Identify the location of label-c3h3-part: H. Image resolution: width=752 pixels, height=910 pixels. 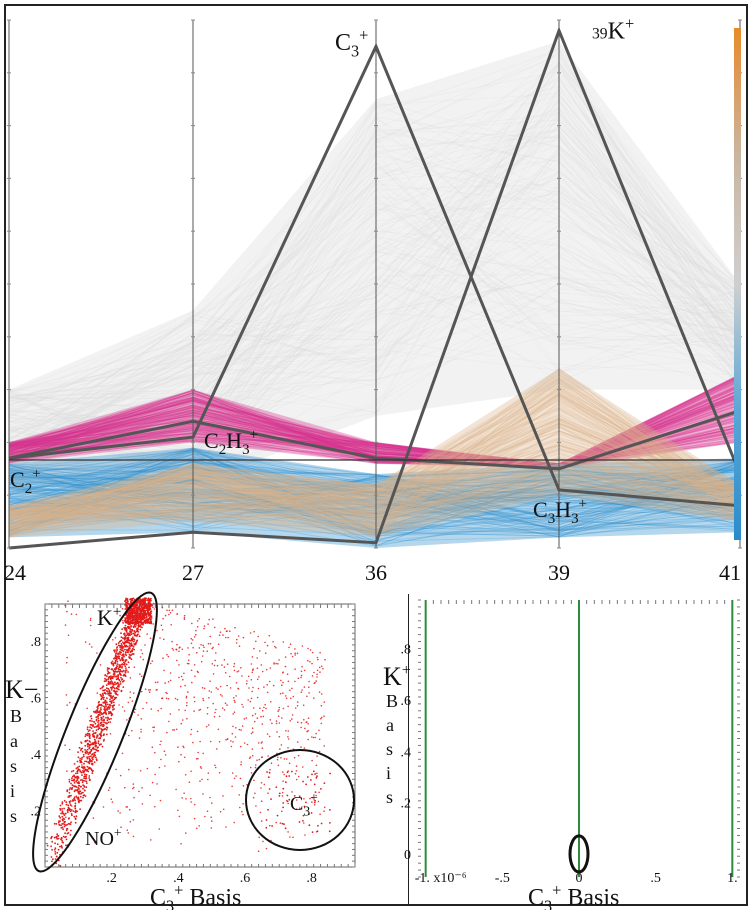
(563, 509).